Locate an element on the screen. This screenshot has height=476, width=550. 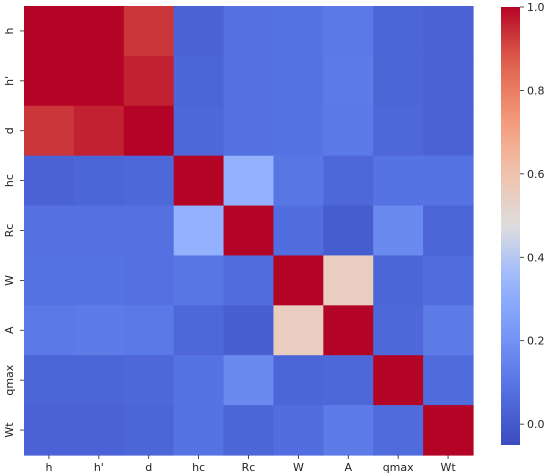
y-tick-label: Rc is located at coordinates (9, 231).